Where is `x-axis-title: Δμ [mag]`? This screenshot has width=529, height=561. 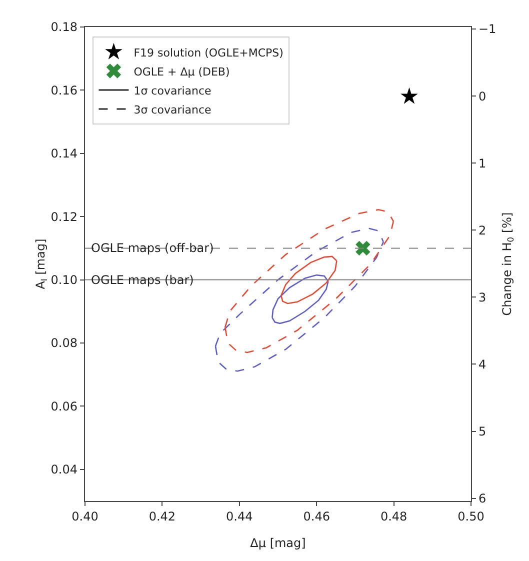
x-axis-title: Δμ [mag] is located at coordinates (278, 543).